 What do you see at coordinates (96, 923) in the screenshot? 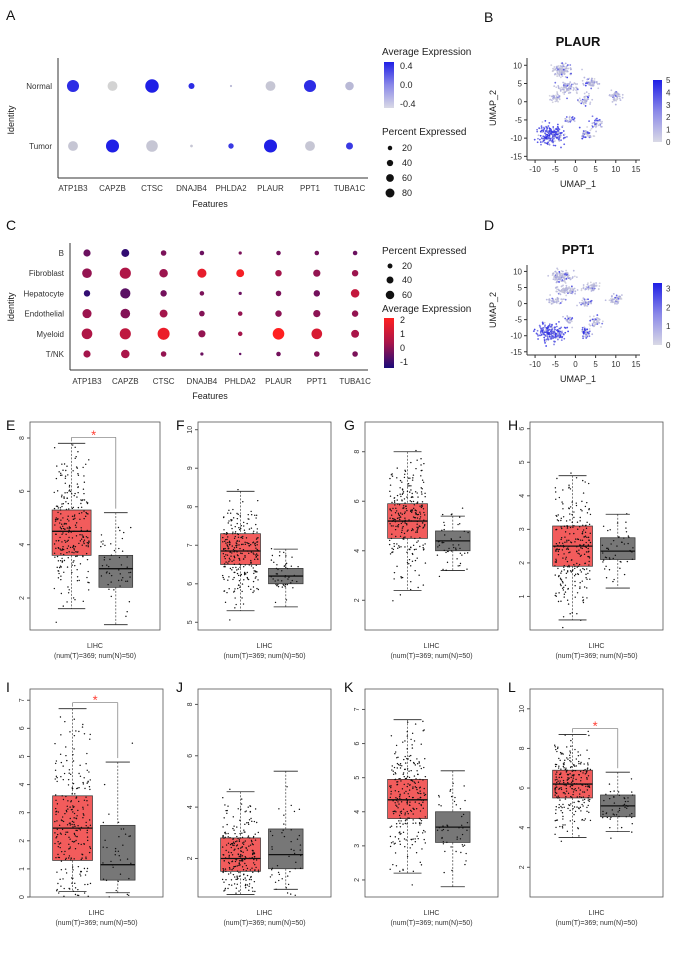
I see `xlabel-sub: (num(T)=369; num(N)=50)` at bounding box center [96, 923].